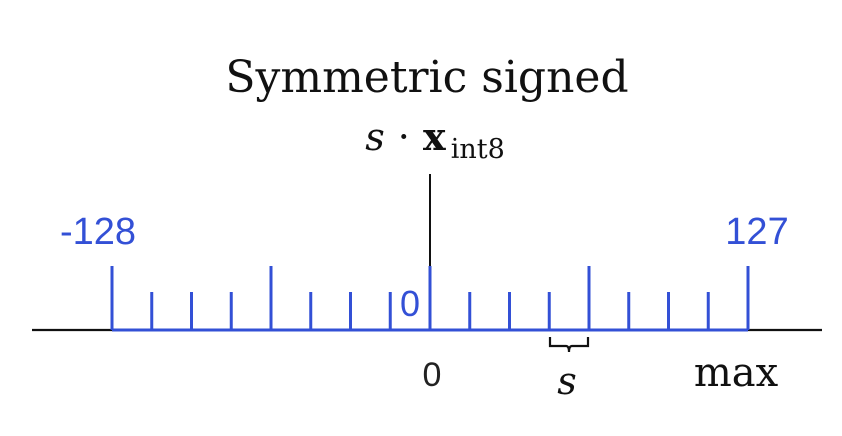  What do you see at coordinates (756, 232) in the screenshot?
I see `max-value-label: 127` at bounding box center [756, 232].